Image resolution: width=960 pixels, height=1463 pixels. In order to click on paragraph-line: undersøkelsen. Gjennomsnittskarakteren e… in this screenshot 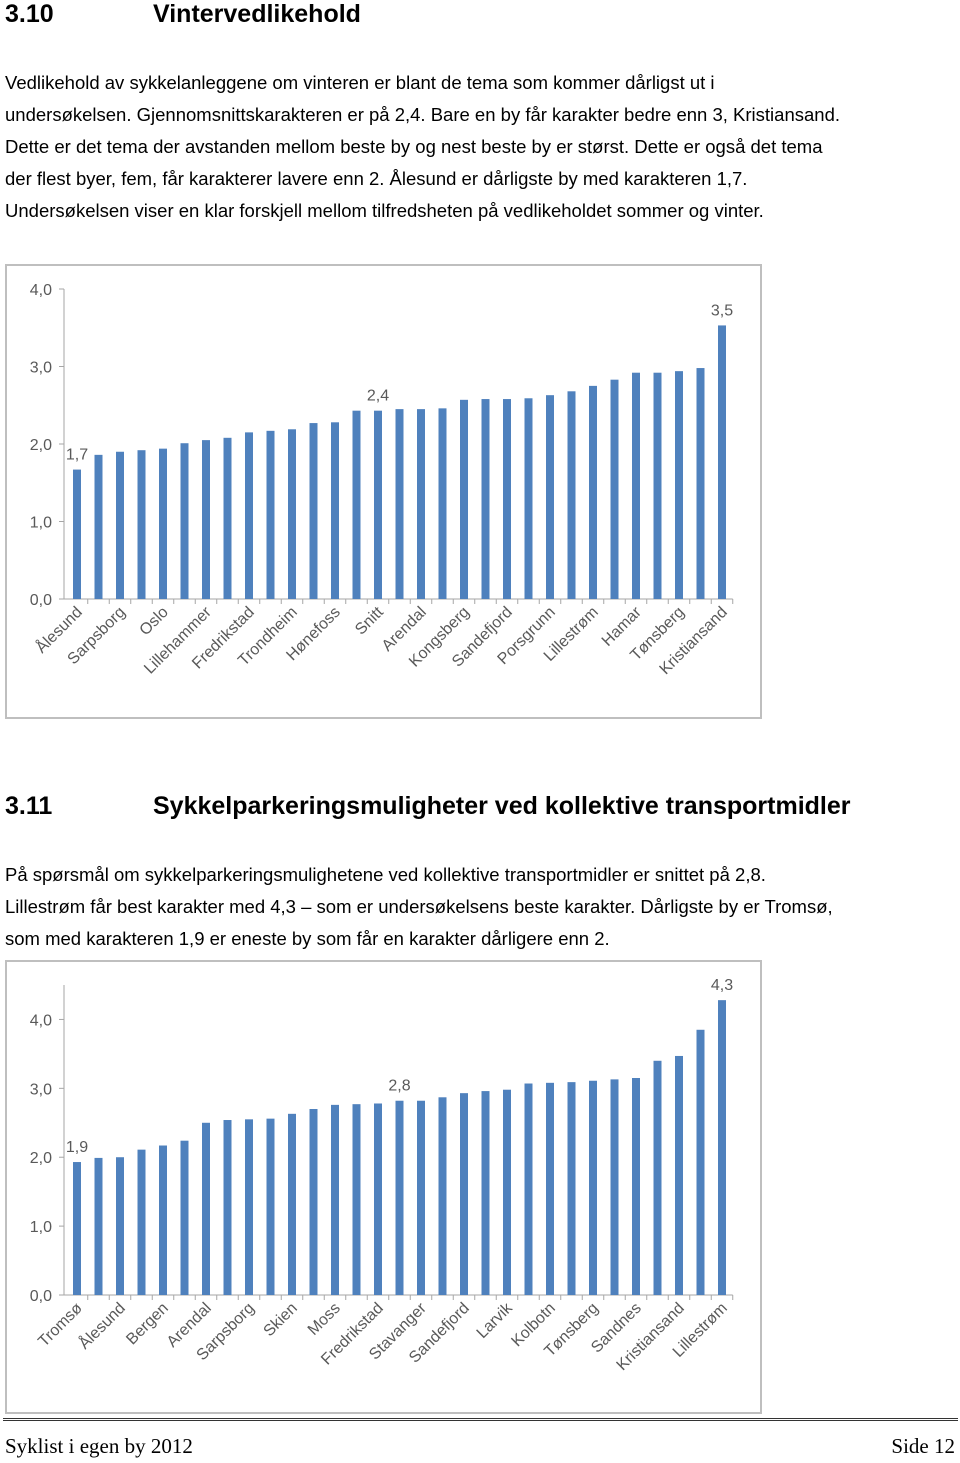, I will do `click(423, 114)`.